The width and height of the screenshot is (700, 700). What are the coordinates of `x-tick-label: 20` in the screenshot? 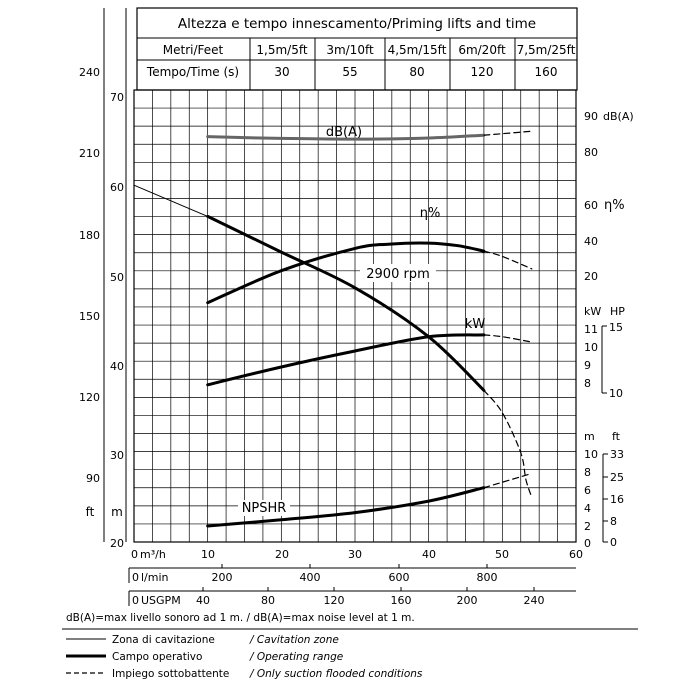 It's located at (282, 554).